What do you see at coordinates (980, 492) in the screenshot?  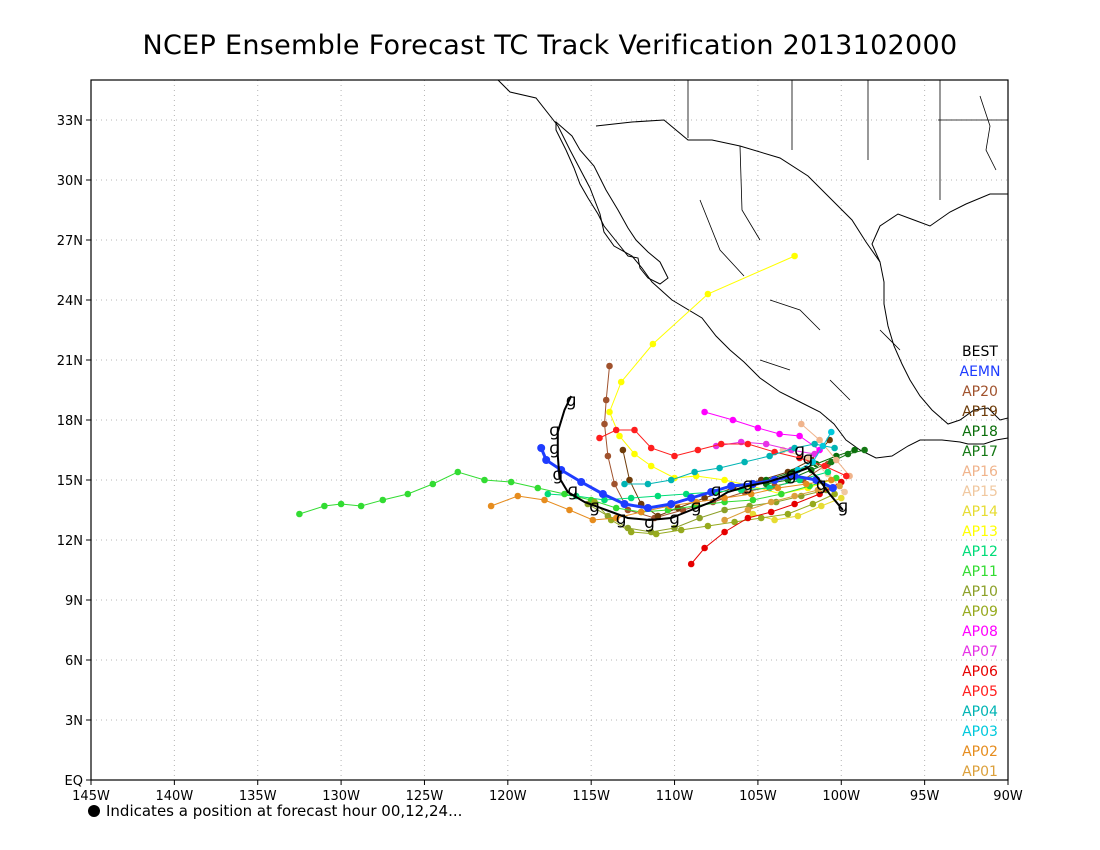 I see `legend-item-ap15: AP15` at bounding box center [980, 492].